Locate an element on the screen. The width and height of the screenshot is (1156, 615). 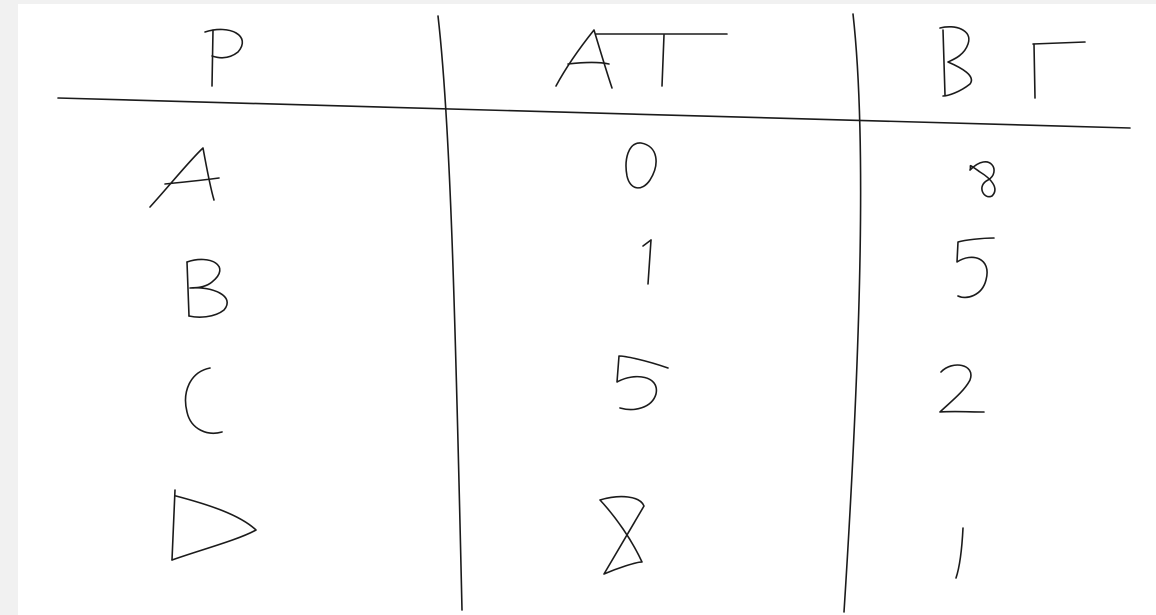
row-c-bt is located at coordinates (962, 388).